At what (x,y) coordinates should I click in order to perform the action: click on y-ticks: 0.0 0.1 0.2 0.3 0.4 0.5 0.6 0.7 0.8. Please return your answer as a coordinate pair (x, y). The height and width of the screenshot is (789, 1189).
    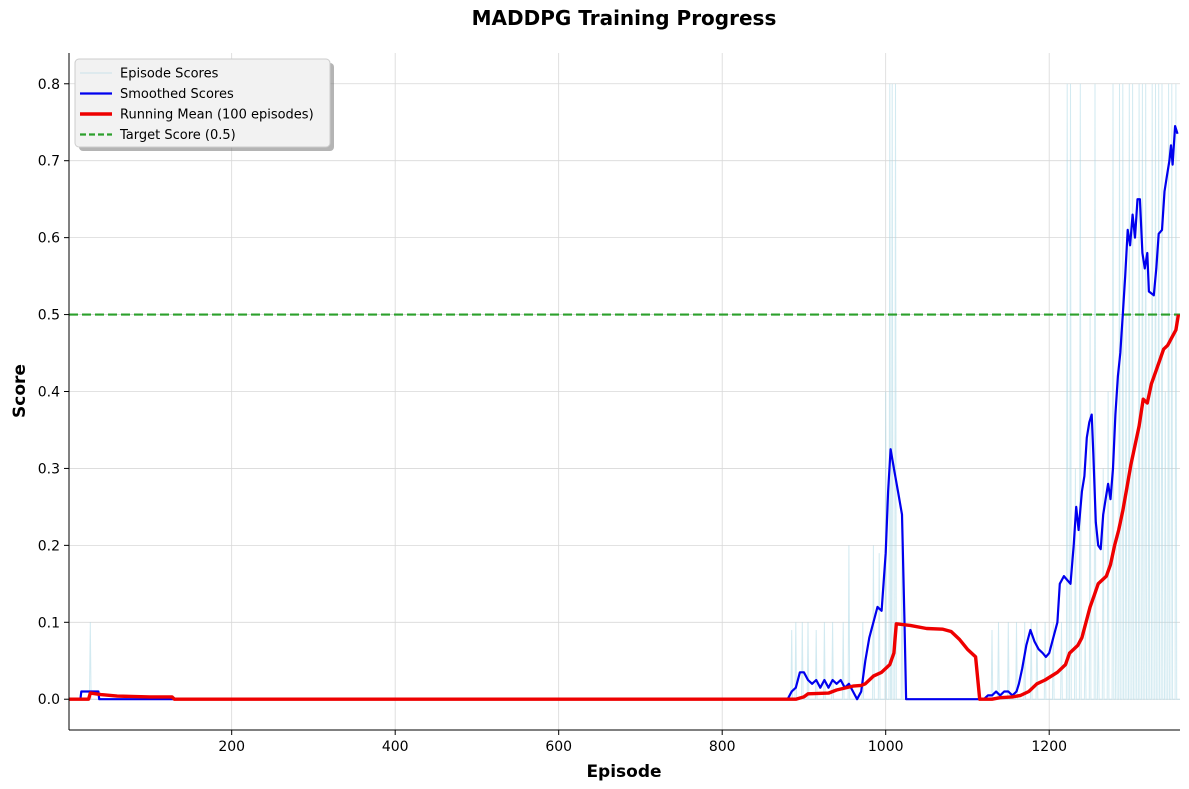
    Looking at the image, I should click on (53, 392).